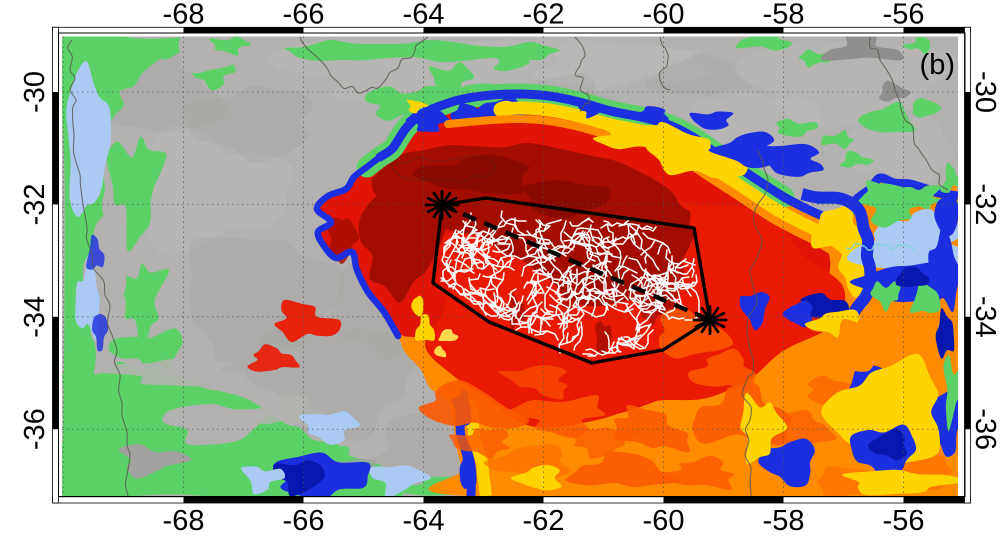 Image resolution: width=1000 pixels, height=539 pixels. What do you see at coordinates (937, 65) in the screenshot?
I see `svg-text: (b)` at bounding box center [937, 65].